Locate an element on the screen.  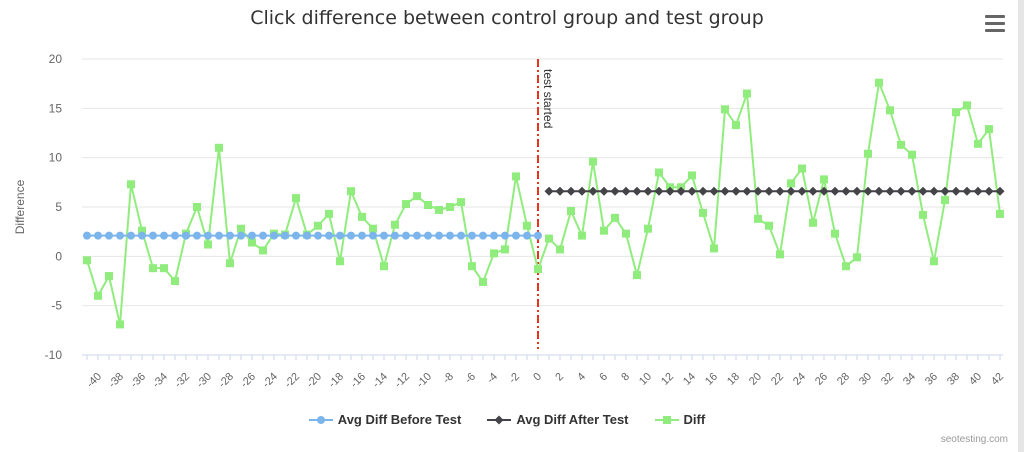
y-axis-title: Difference is located at coordinates (20, 206).